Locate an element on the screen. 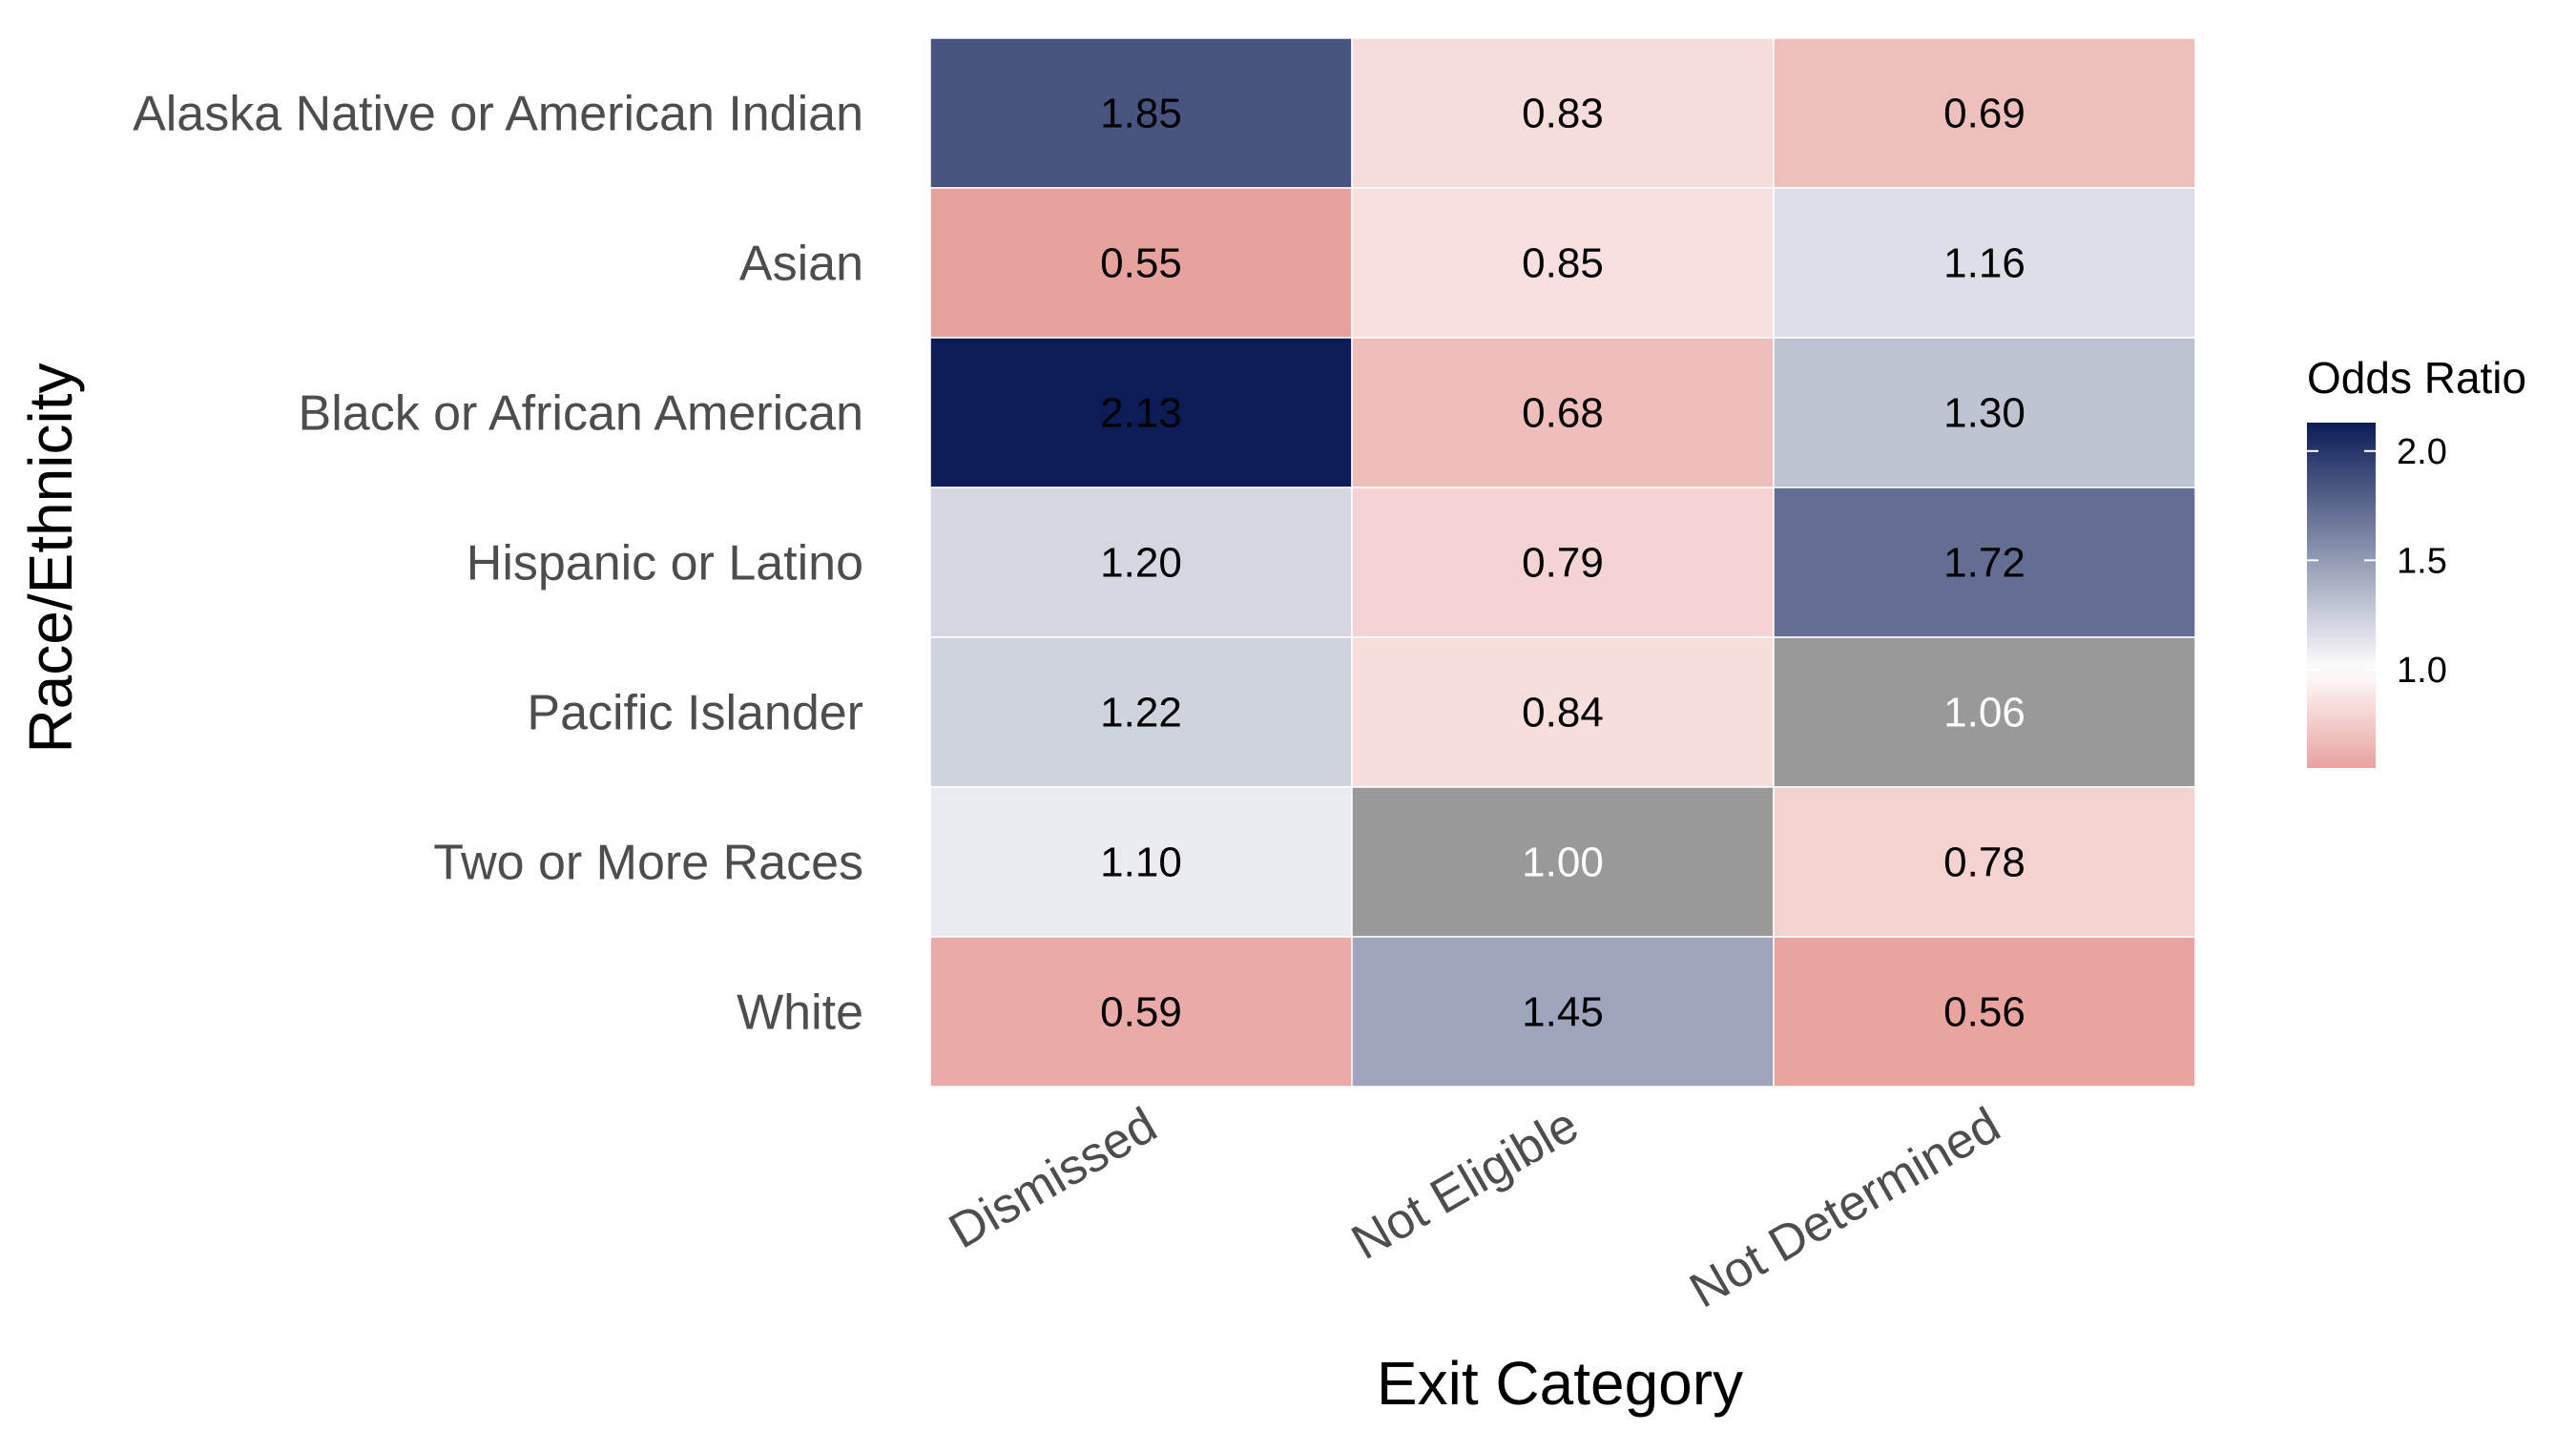  cell-value-label: 1.72 is located at coordinates (1984, 564).